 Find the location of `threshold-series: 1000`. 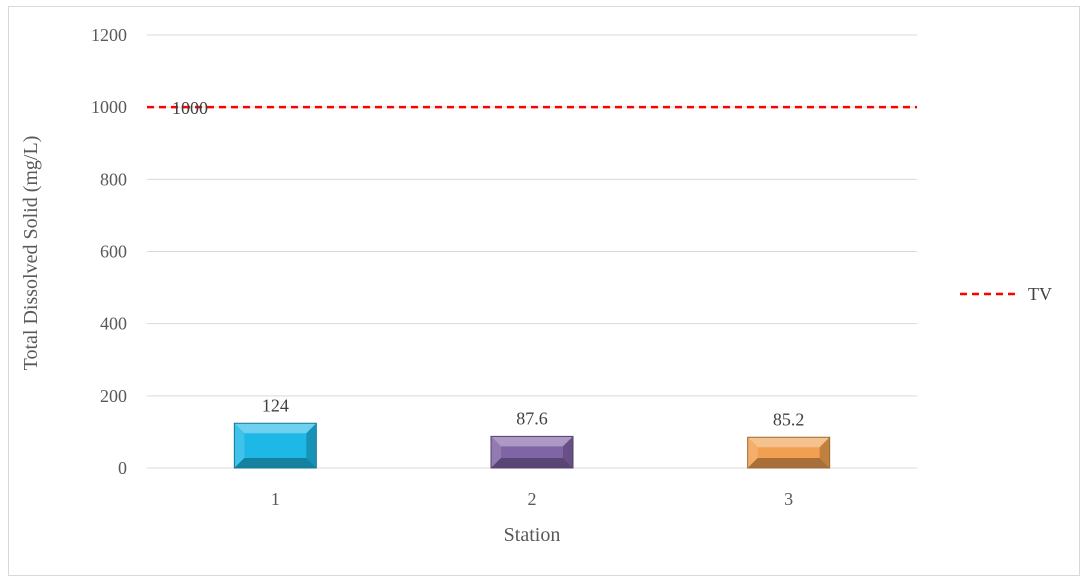

threshold-series: 1000 is located at coordinates (532, 108).